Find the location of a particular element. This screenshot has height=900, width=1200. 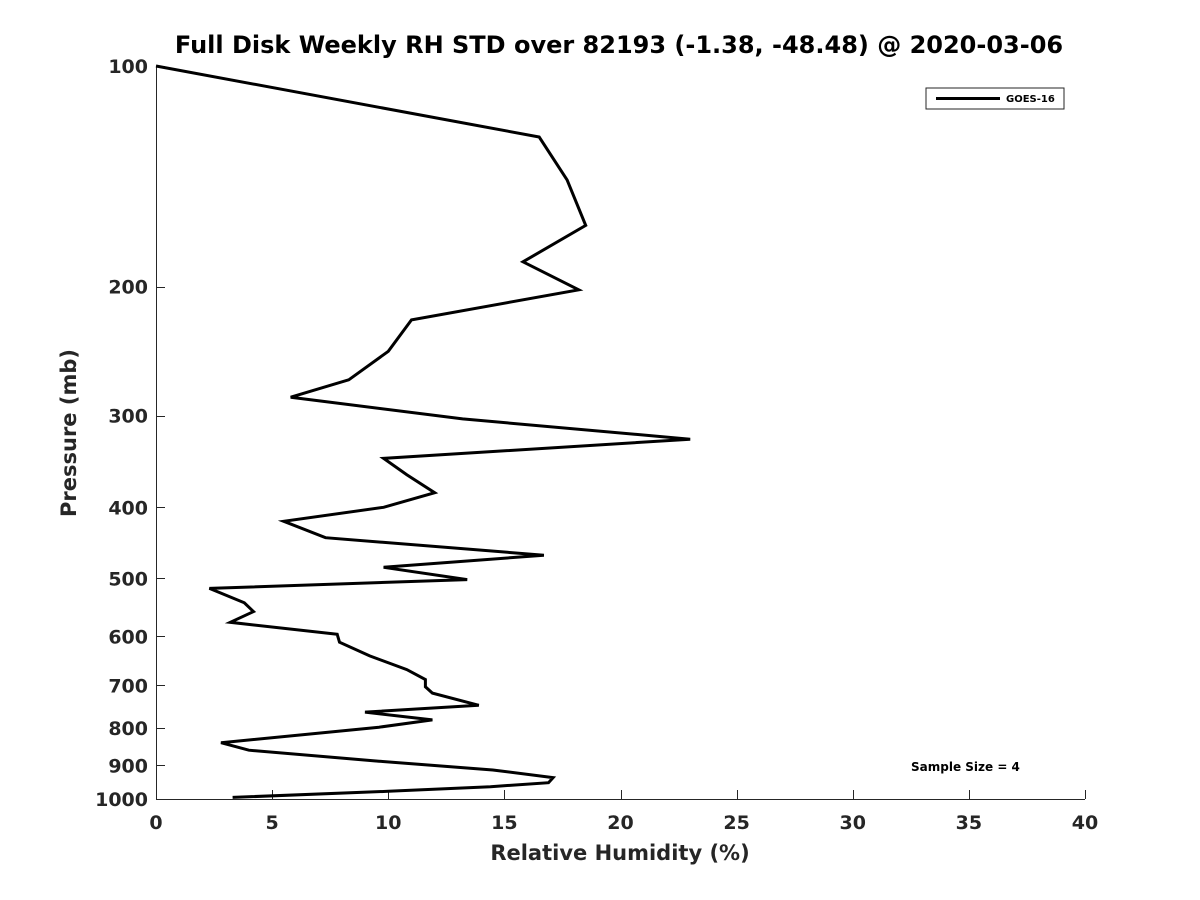

y-ticks: 100 200 300 400 500 600 700 800 900 1000 is located at coordinates (130, 433).